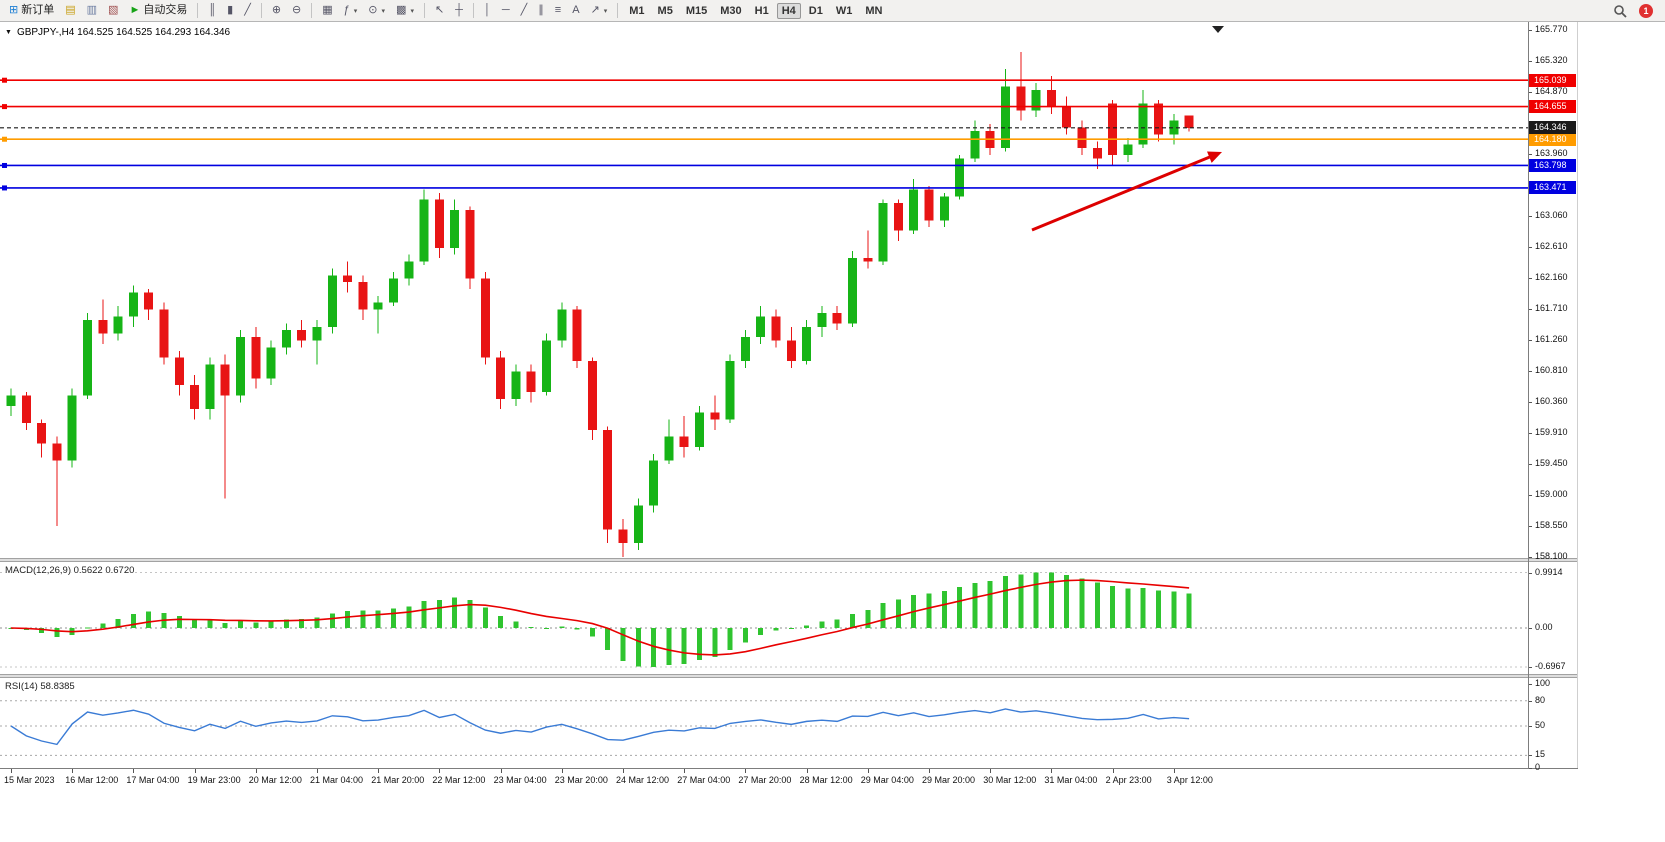 The width and height of the screenshot is (1665, 842). Describe the element at coordinates (1124, 192) in the screenshot. I see `trend-arrow` at that location.